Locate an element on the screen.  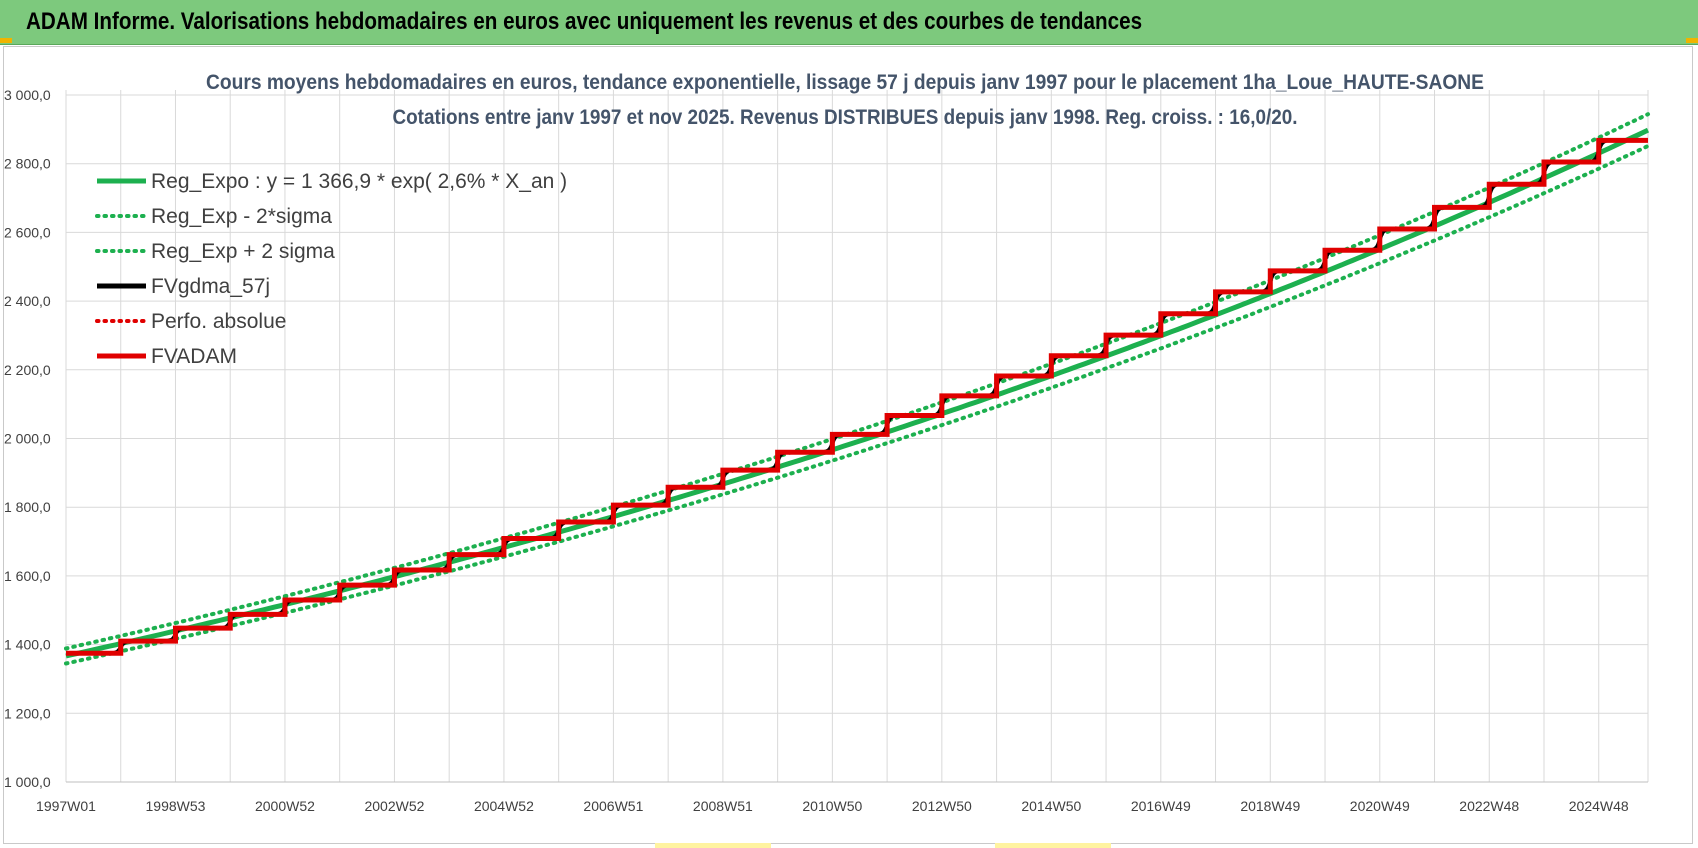
x-tick-label: 2016W49 is located at coordinates (1161, 806).